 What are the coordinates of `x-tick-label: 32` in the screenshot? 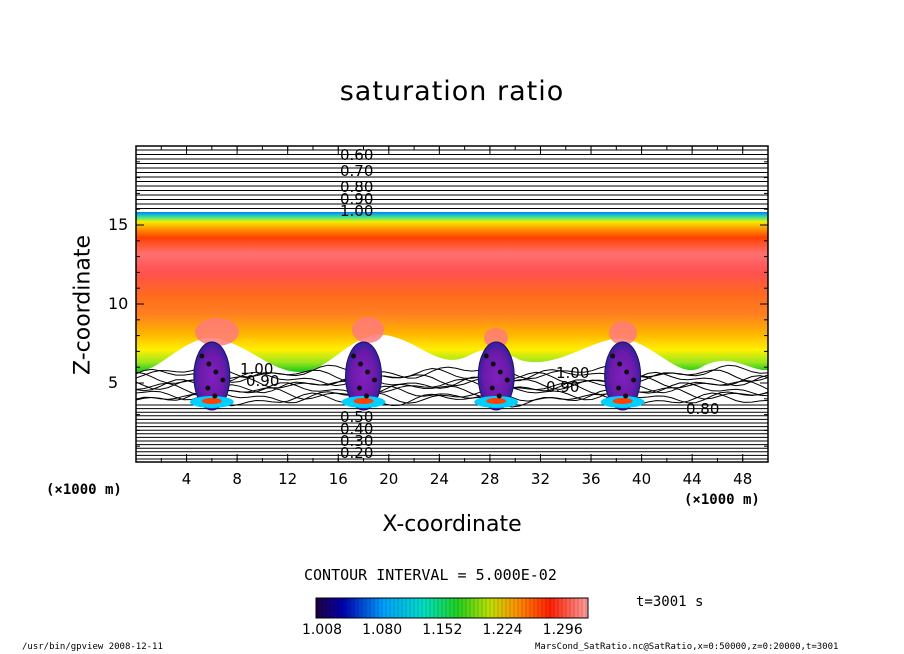 It's located at (540, 479).